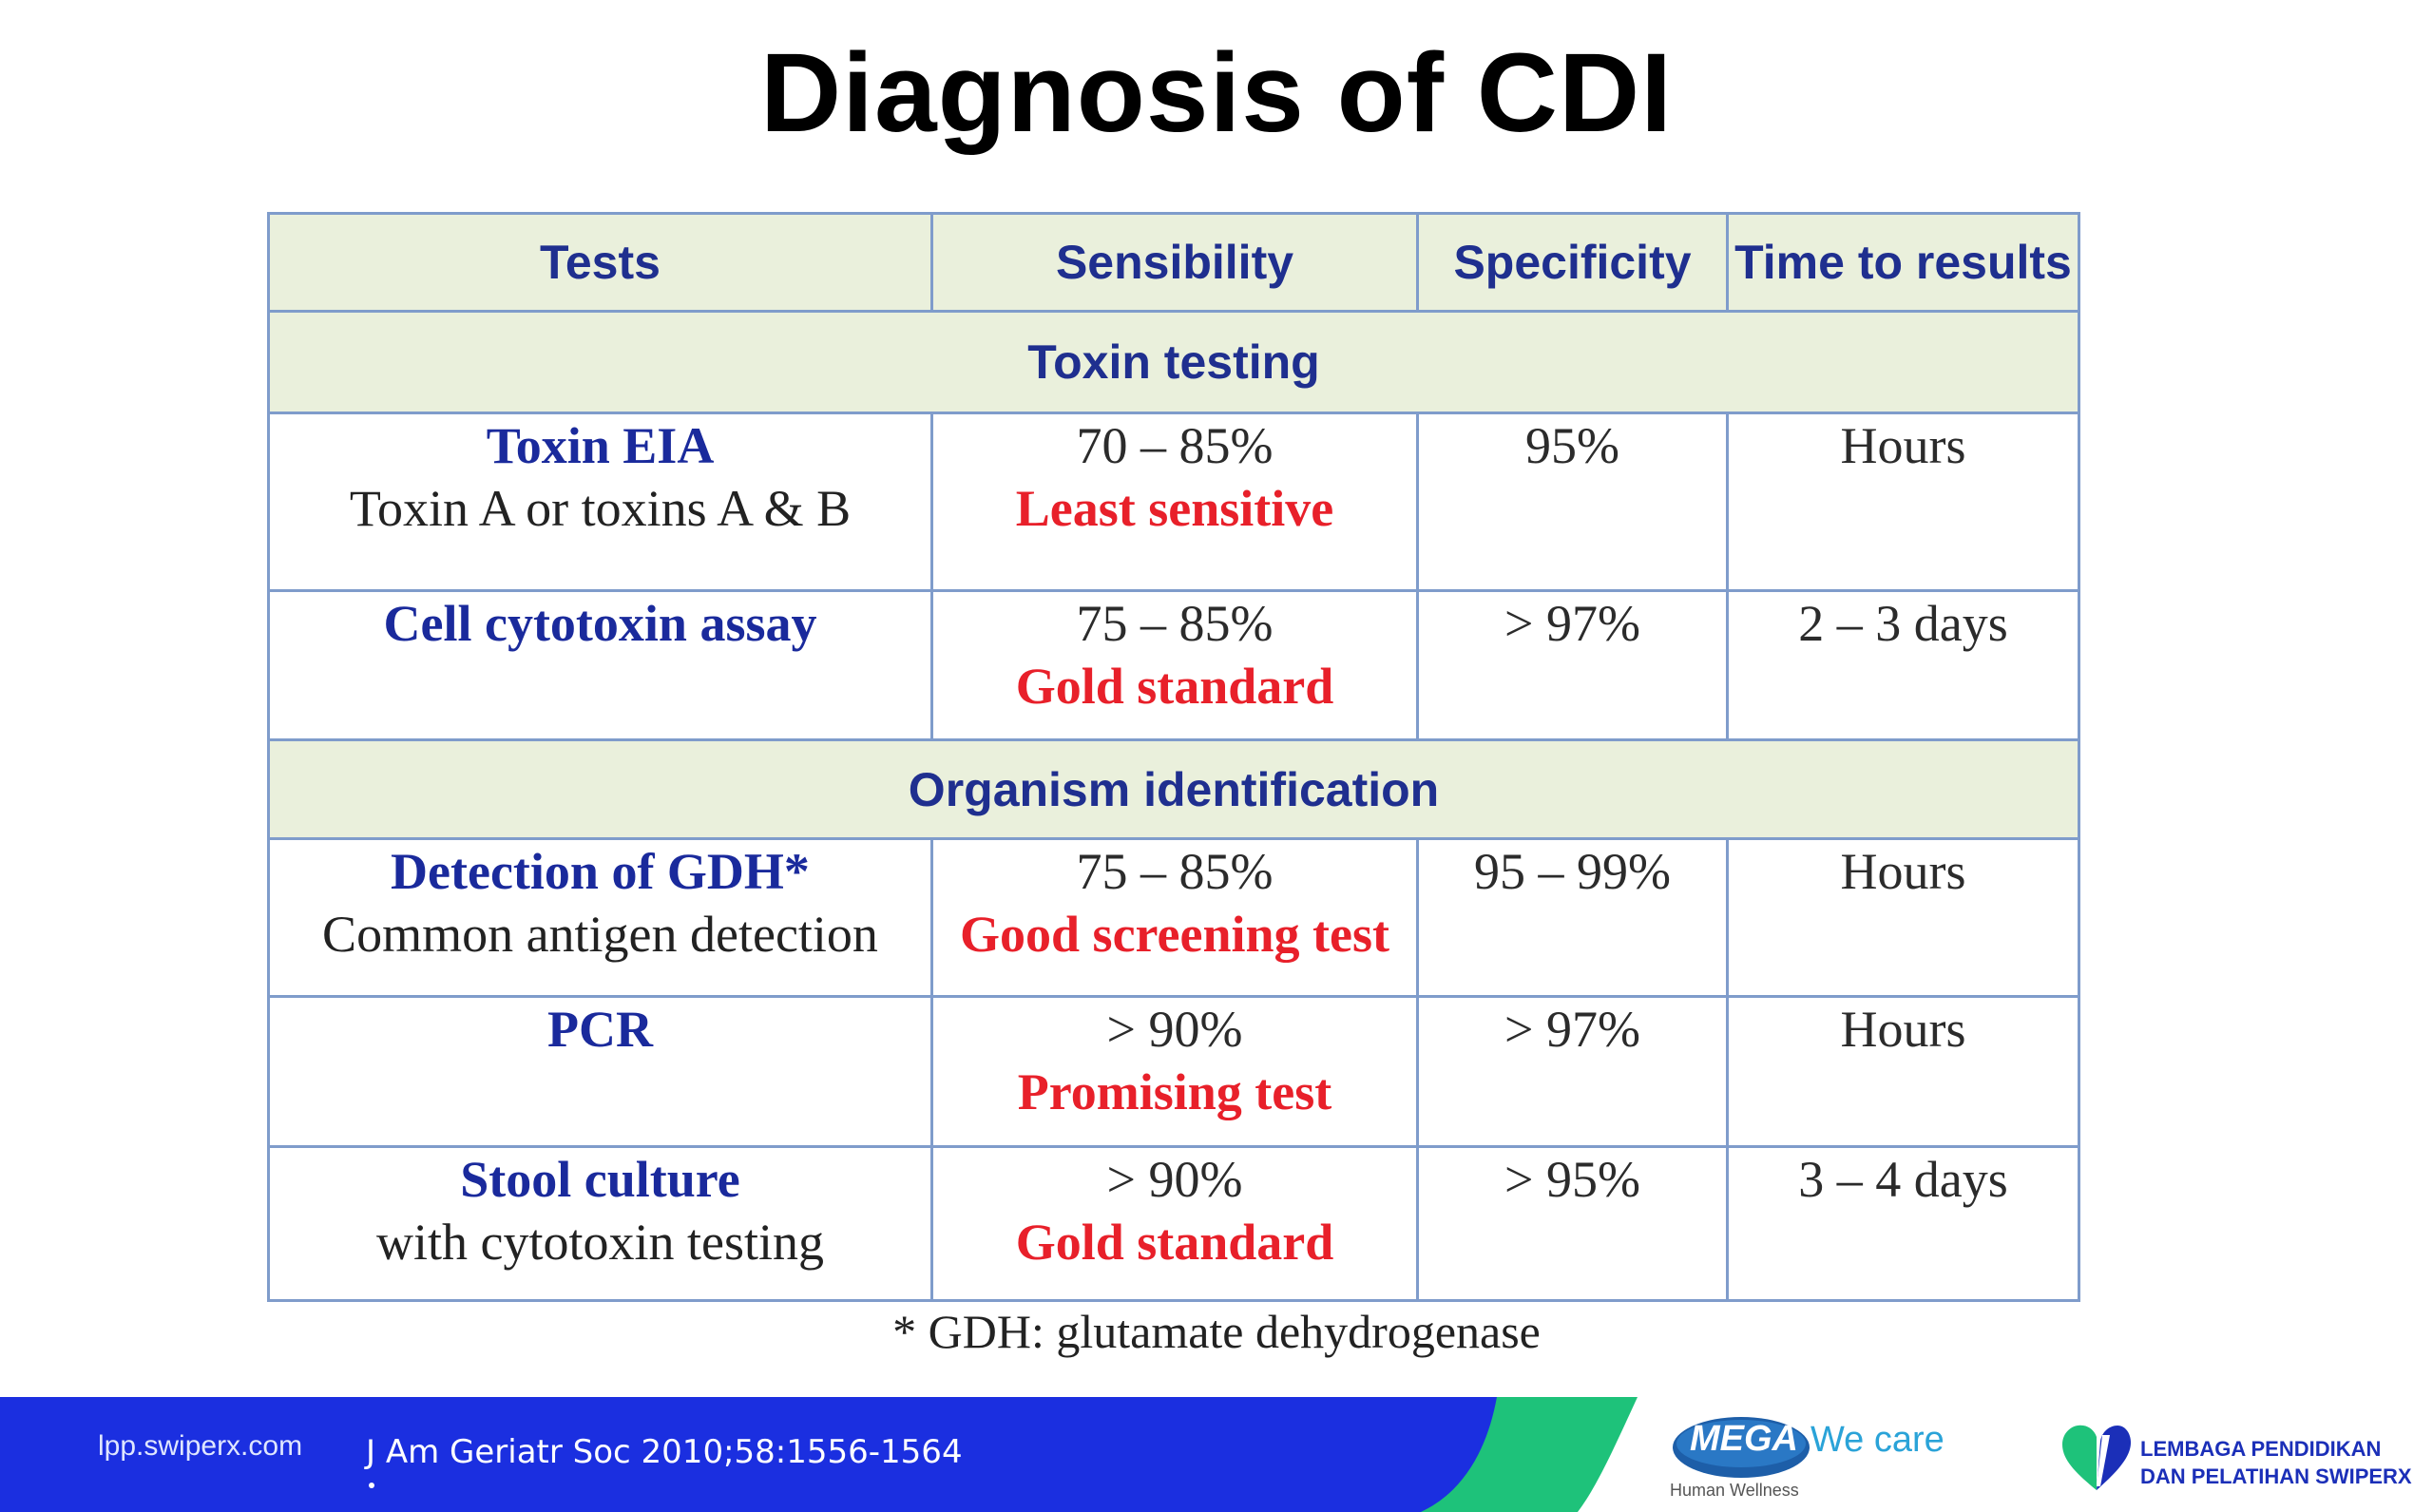 Image resolution: width=2433 pixels, height=1512 pixels. I want to click on test-sub: with cytotoxin testing, so click(600, 1242).